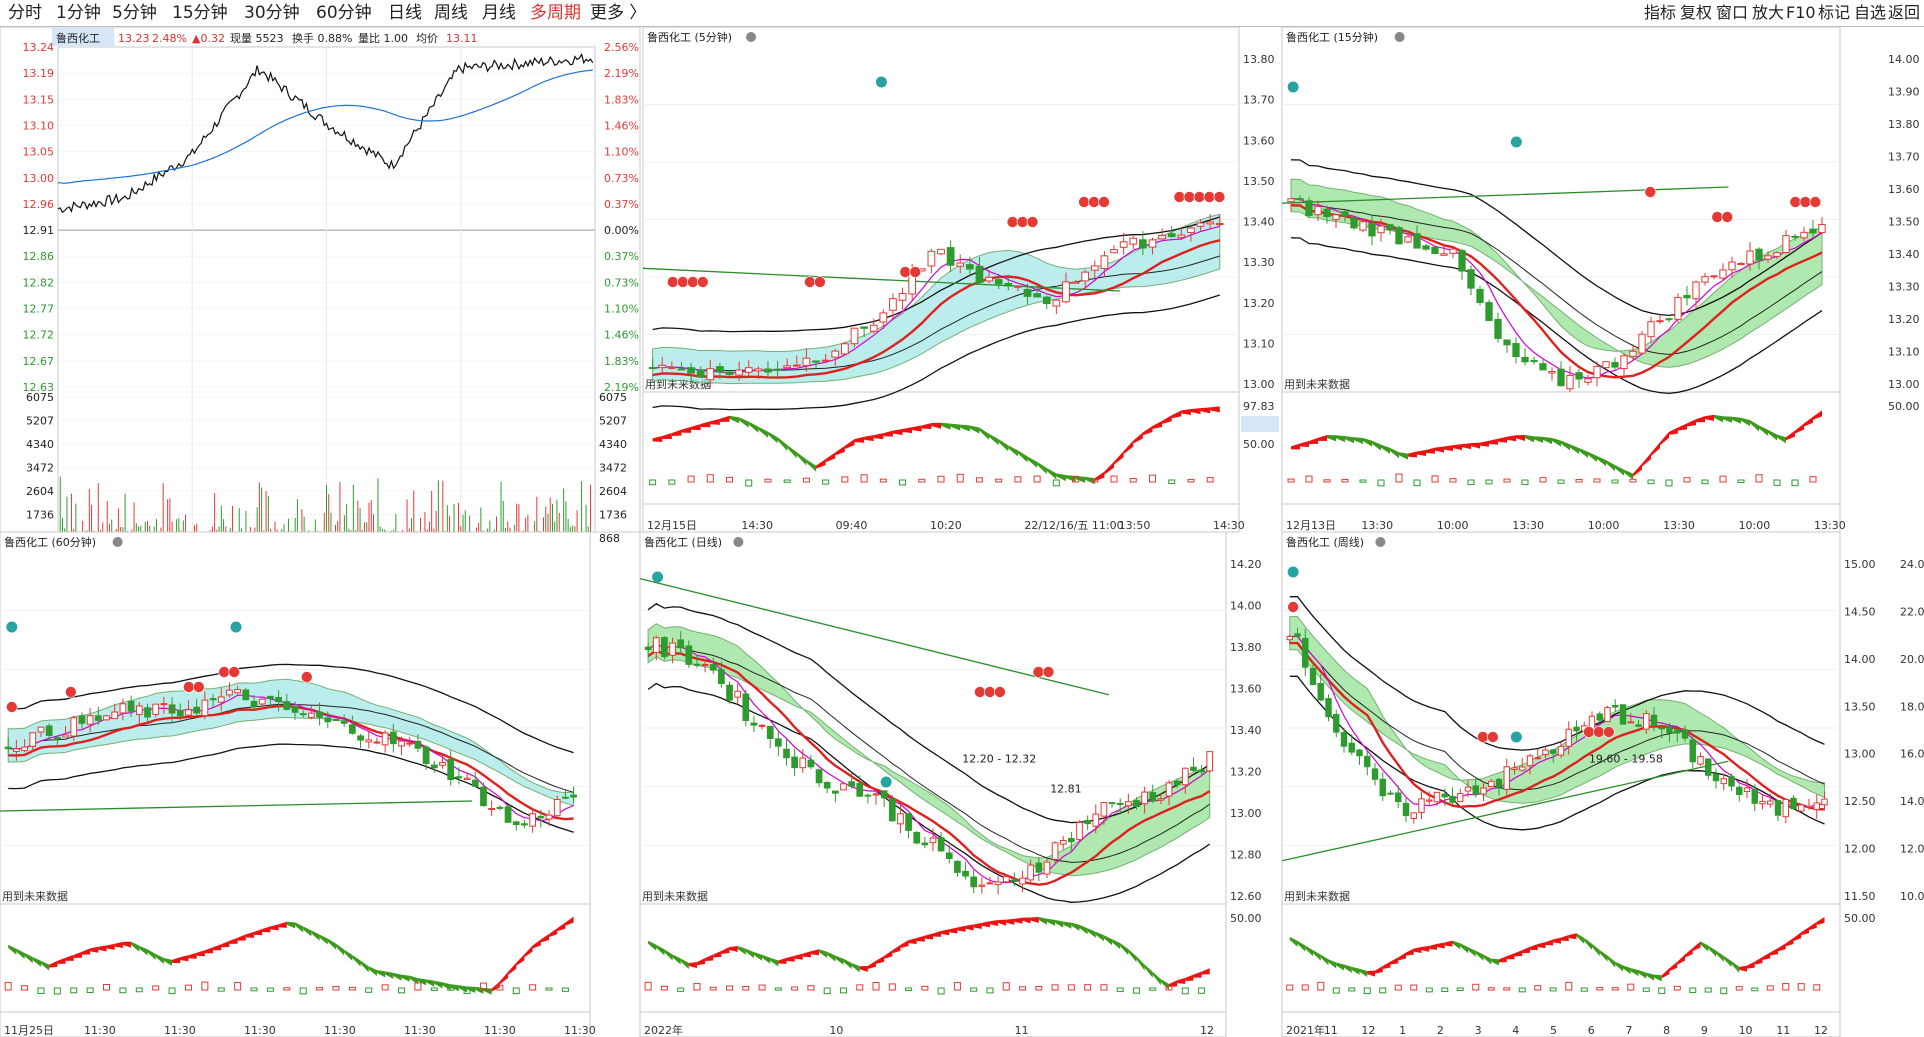 The image size is (1924, 1037). Describe the element at coordinates (929, 763) in the screenshot. I see `ma-magenta-line` at that location.